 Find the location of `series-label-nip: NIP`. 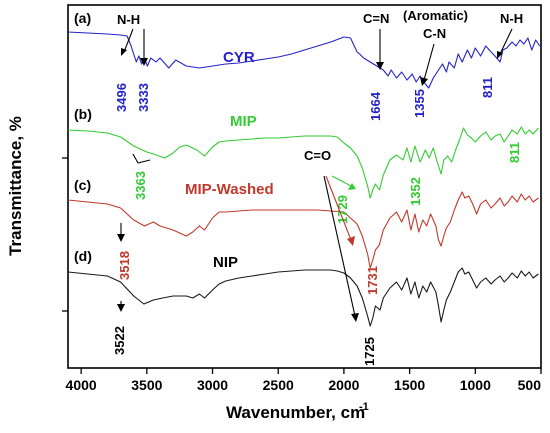

series-label-nip: NIP is located at coordinates (225, 262).